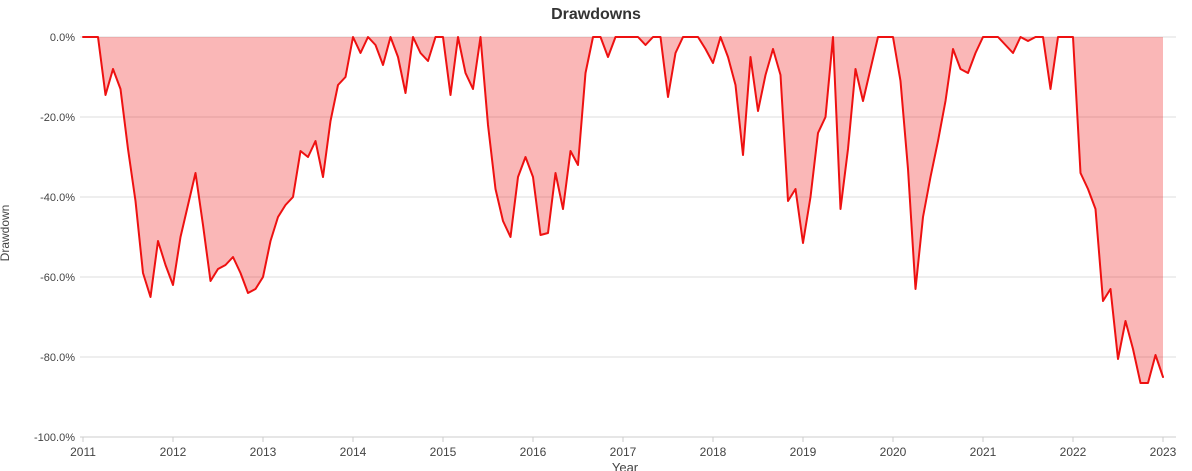  I want to click on x-tick-label: 2014, so click(353, 452).